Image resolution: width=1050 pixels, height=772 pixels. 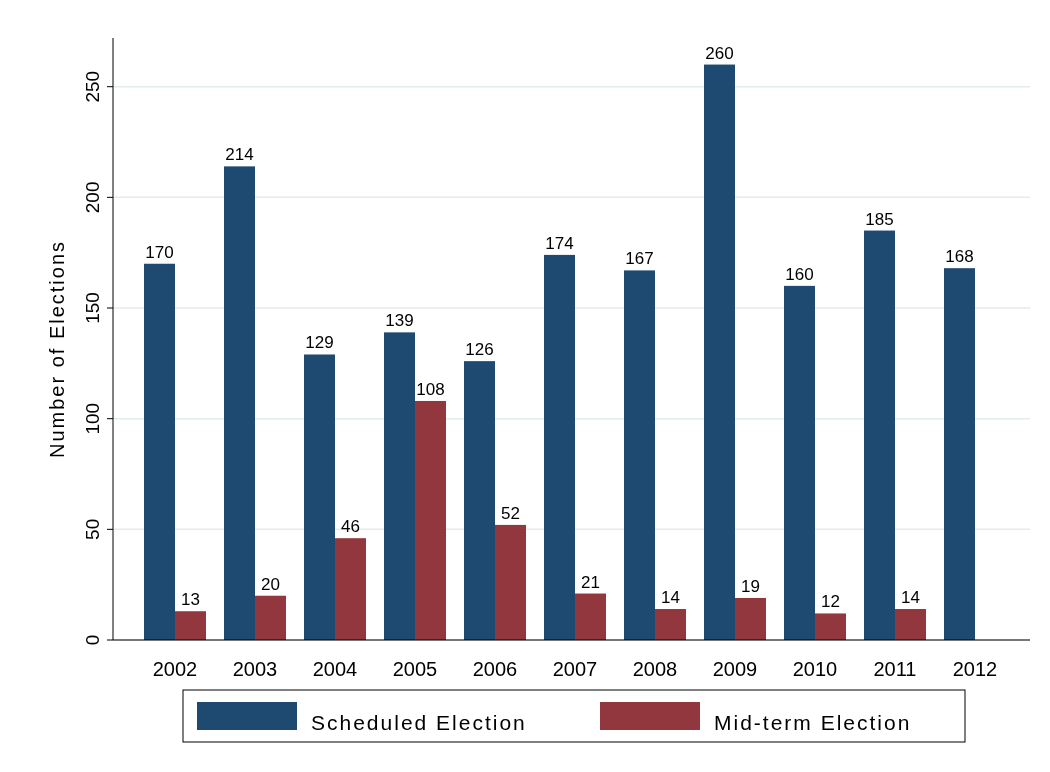 What do you see at coordinates (719, 53) in the screenshot?
I see `data-label: 260` at bounding box center [719, 53].